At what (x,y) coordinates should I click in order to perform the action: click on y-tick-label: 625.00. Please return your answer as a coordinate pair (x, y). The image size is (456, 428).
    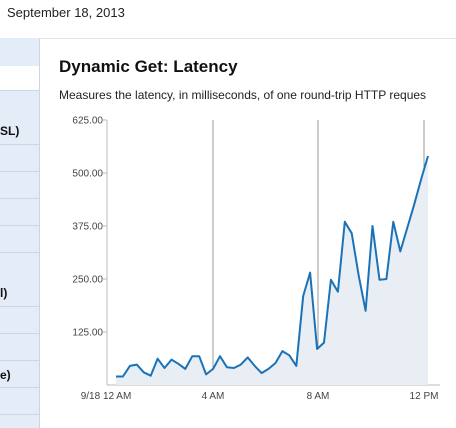
    Looking at the image, I should click on (87, 121).